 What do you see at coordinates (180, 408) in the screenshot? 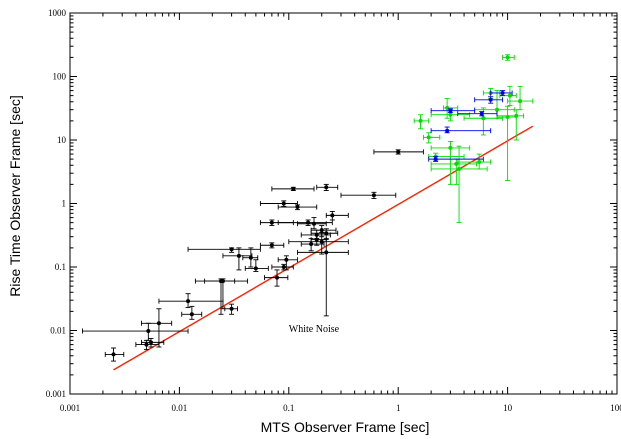
I see `x-tick-label: 0.01` at bounding box center [180, 408].